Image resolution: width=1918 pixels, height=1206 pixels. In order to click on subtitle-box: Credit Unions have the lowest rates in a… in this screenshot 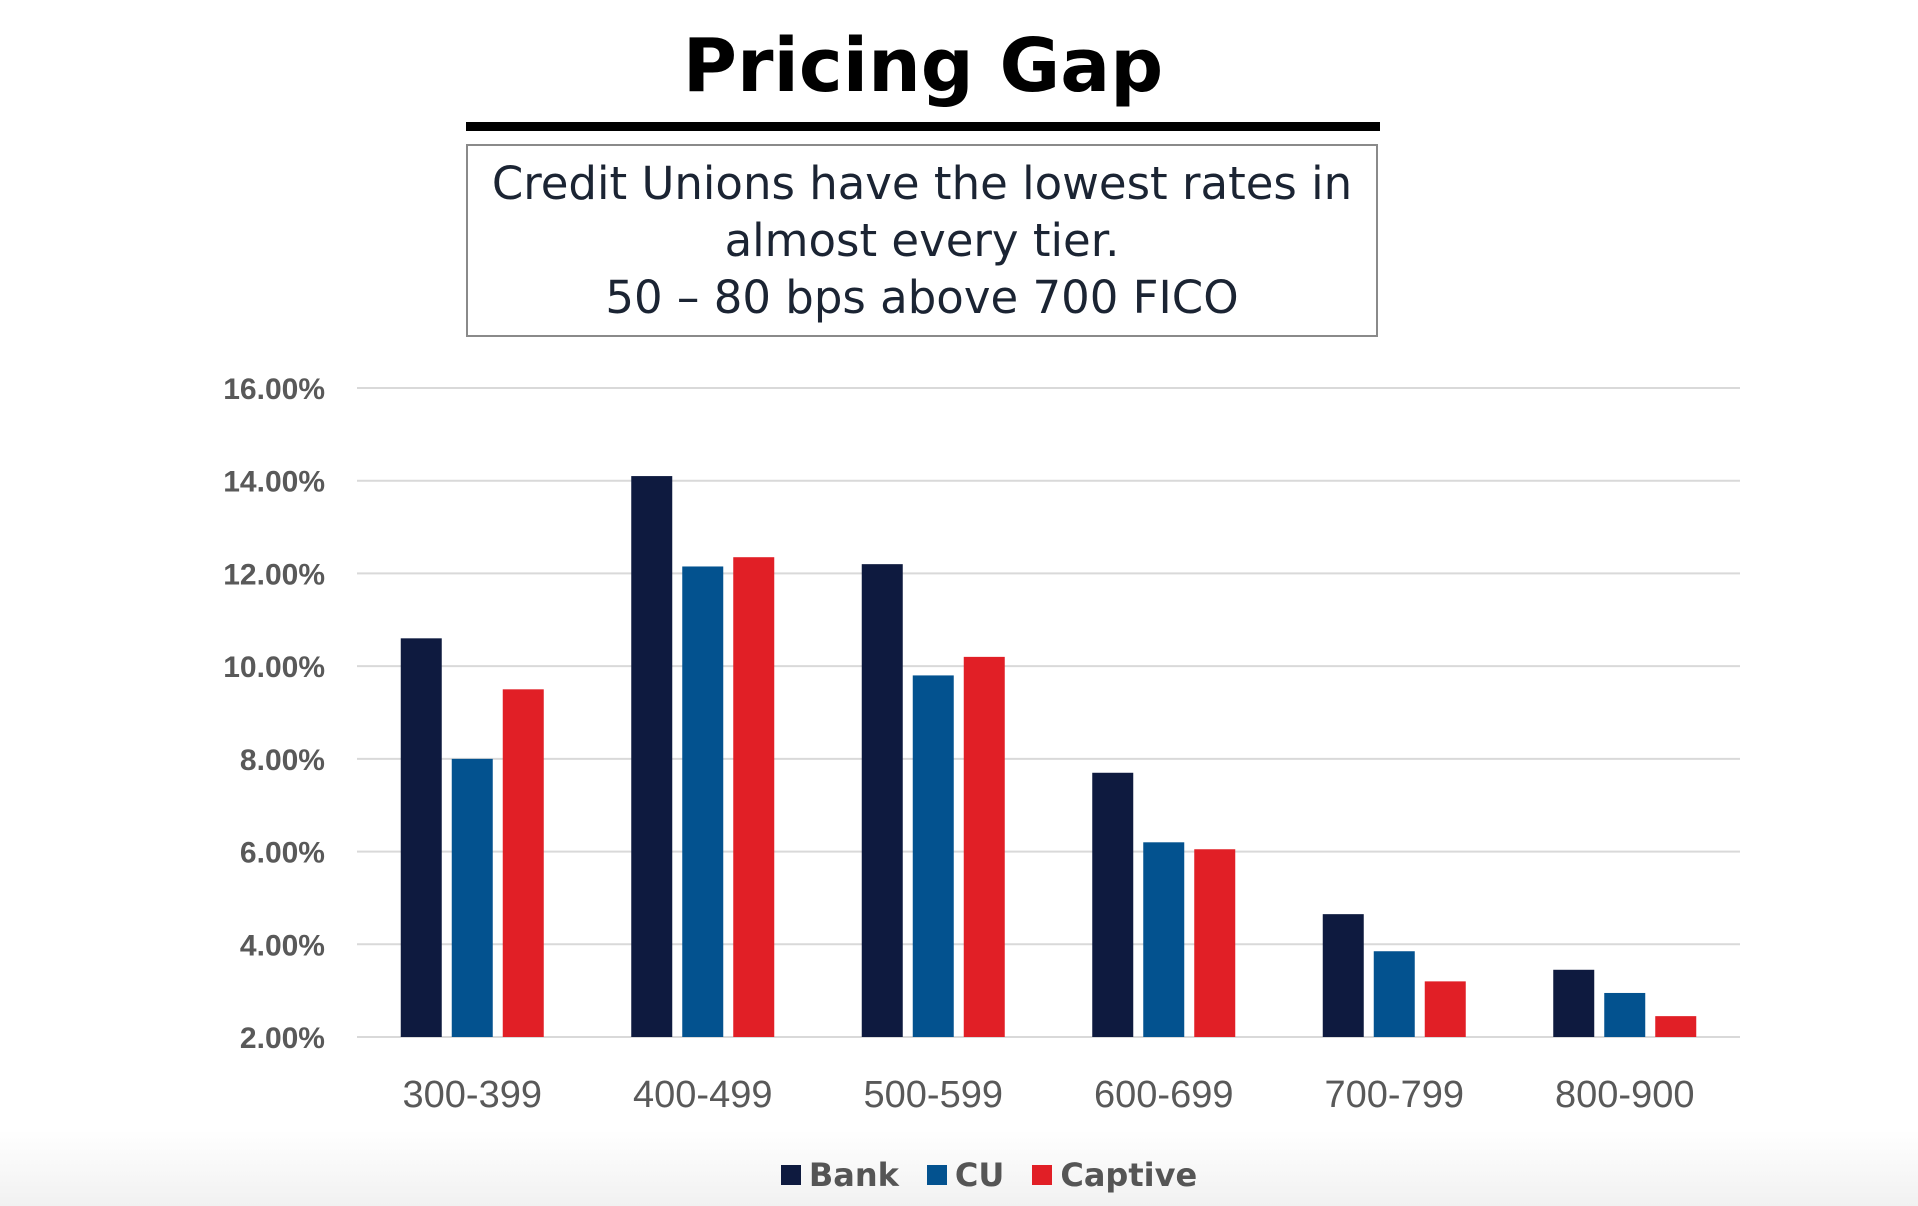, I will do `click(922, 240)`.